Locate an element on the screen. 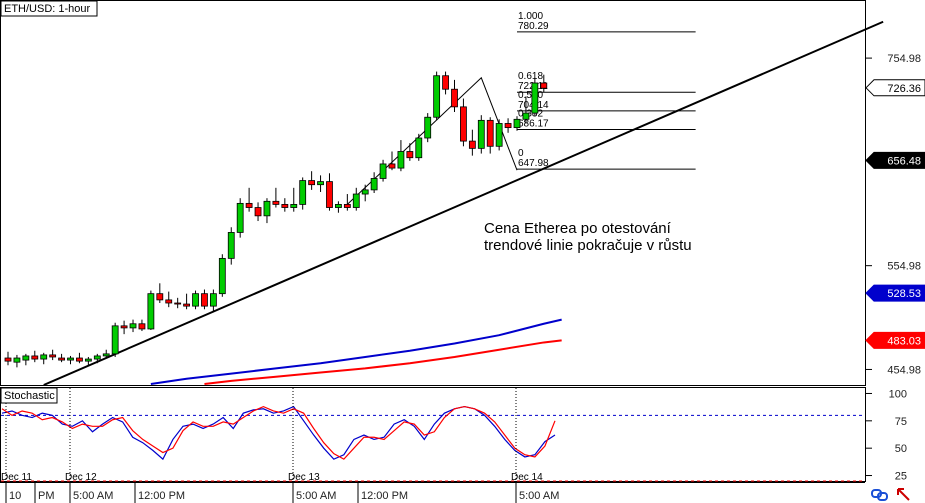  pointer-icon is located at coordinates (903, 494).